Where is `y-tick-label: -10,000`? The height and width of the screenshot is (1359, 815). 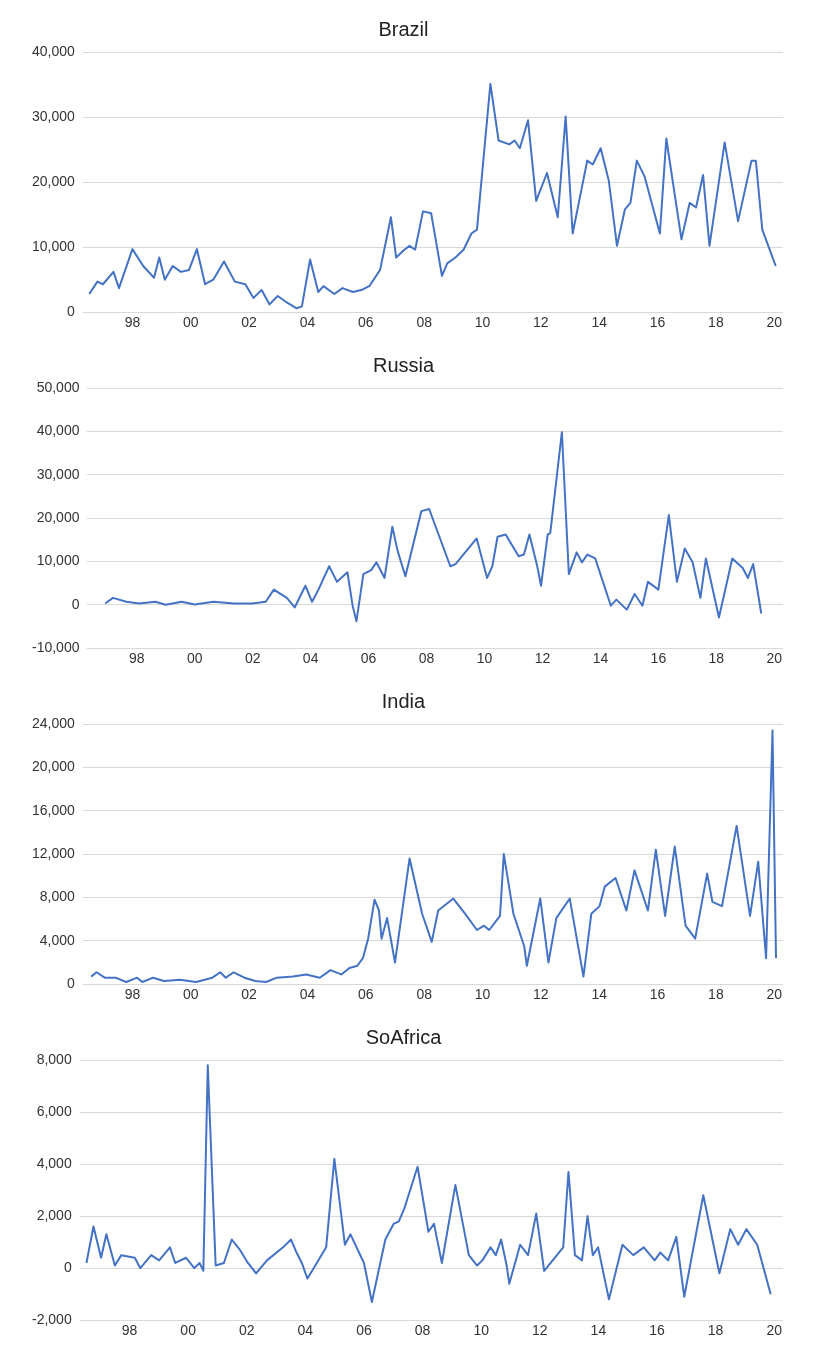 y-tick-label: -10,000 is located at coordinates (56, 647).